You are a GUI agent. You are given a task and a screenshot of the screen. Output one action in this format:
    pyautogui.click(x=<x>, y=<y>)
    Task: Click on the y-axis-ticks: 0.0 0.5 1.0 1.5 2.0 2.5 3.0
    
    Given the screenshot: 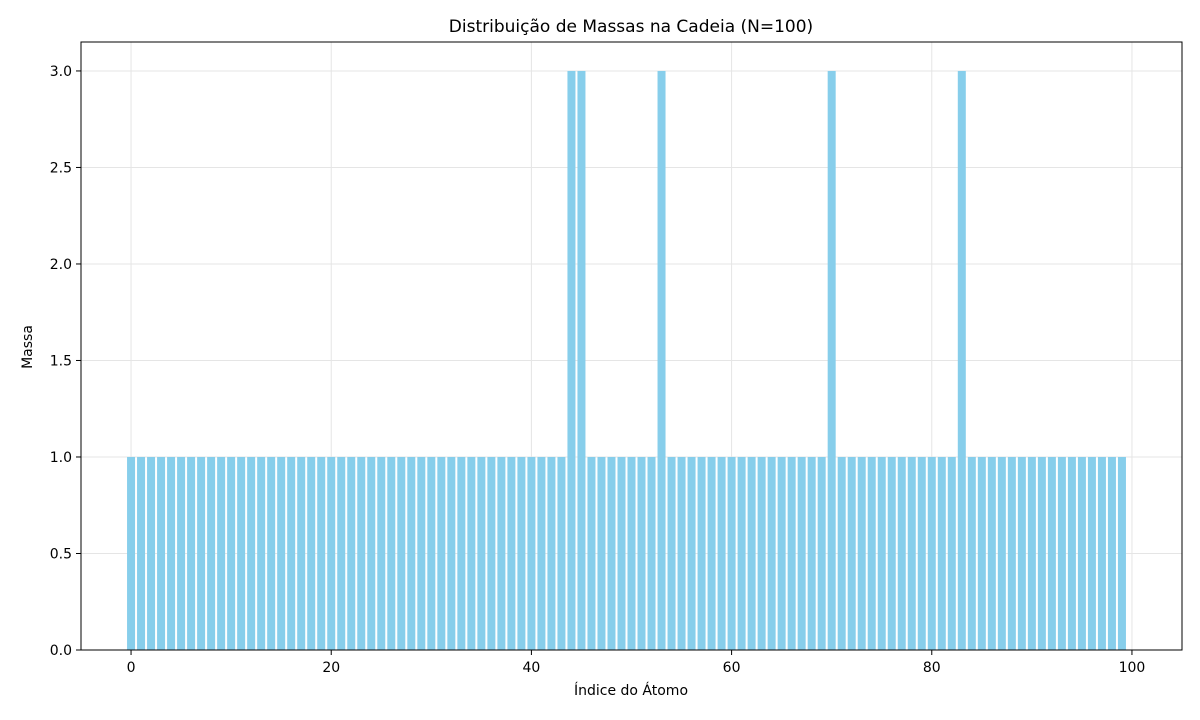 What is the action you would take?
    pyautogui.click(x=65, y=361)
    